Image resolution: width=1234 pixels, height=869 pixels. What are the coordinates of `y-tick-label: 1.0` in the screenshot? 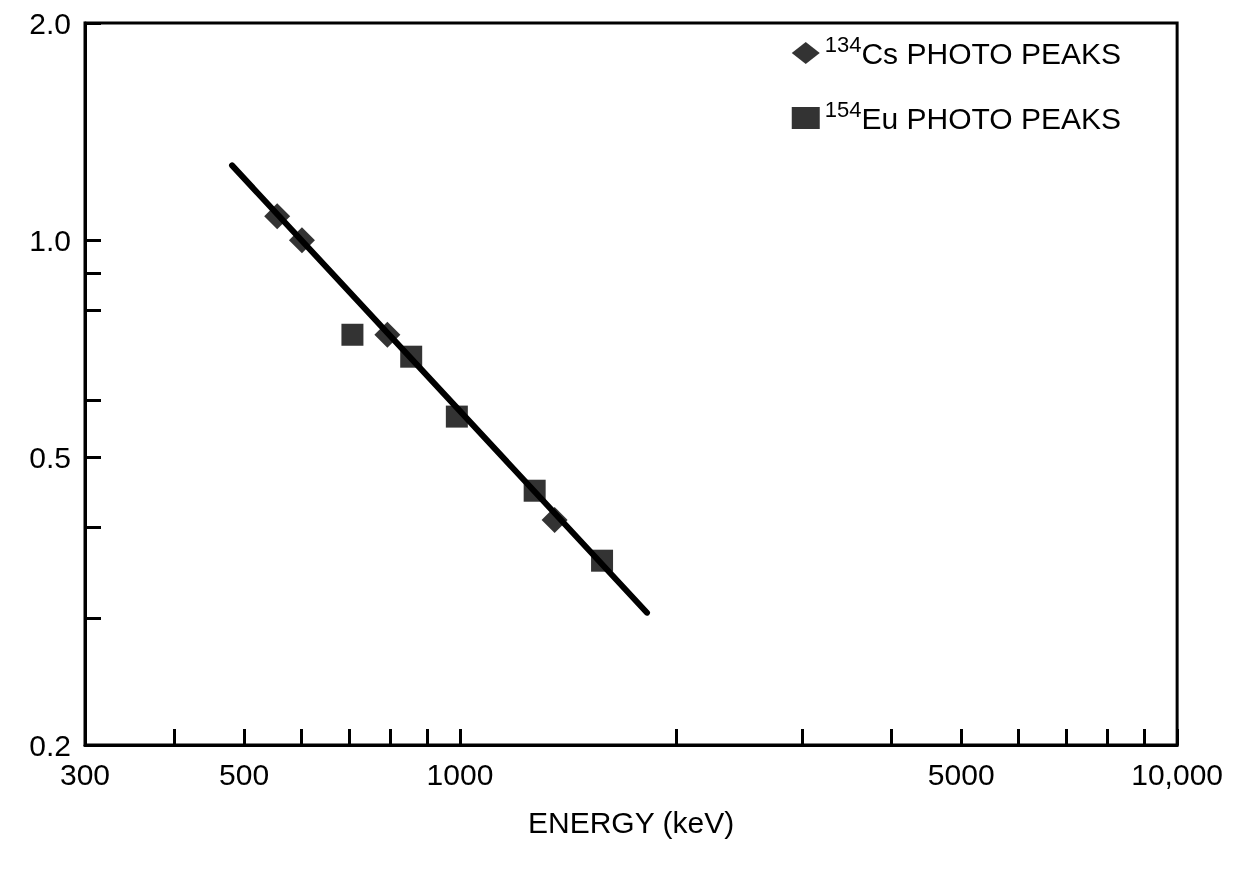 It's located at (50, 240).